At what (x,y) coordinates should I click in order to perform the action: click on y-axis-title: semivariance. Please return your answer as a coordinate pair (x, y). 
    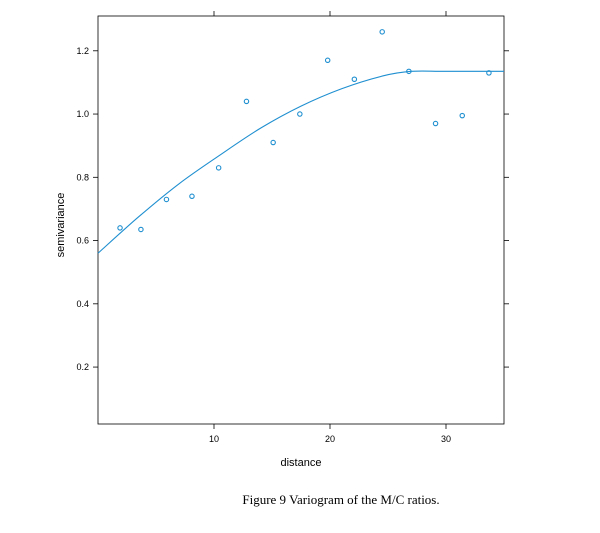
    Looking at the image, I should click on (61, 225).